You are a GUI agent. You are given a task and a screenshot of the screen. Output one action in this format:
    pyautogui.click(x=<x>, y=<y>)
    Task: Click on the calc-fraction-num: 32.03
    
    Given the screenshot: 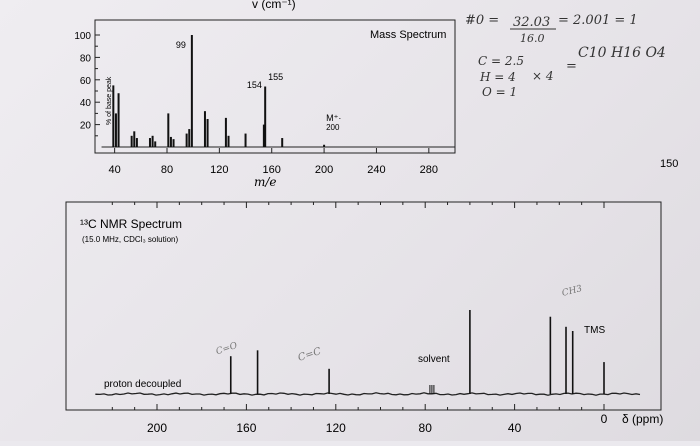 What is the action you would take?
    pyautogui.click(x=531, y=22)
    